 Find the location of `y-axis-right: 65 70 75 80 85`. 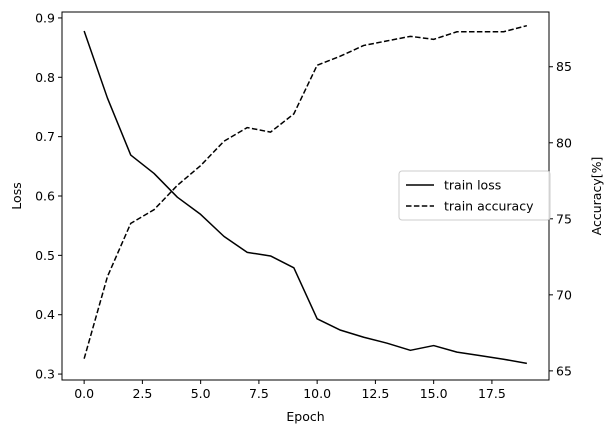

y-axis-right: 65 70 75 80 85 is located at coordinates (560, 218).